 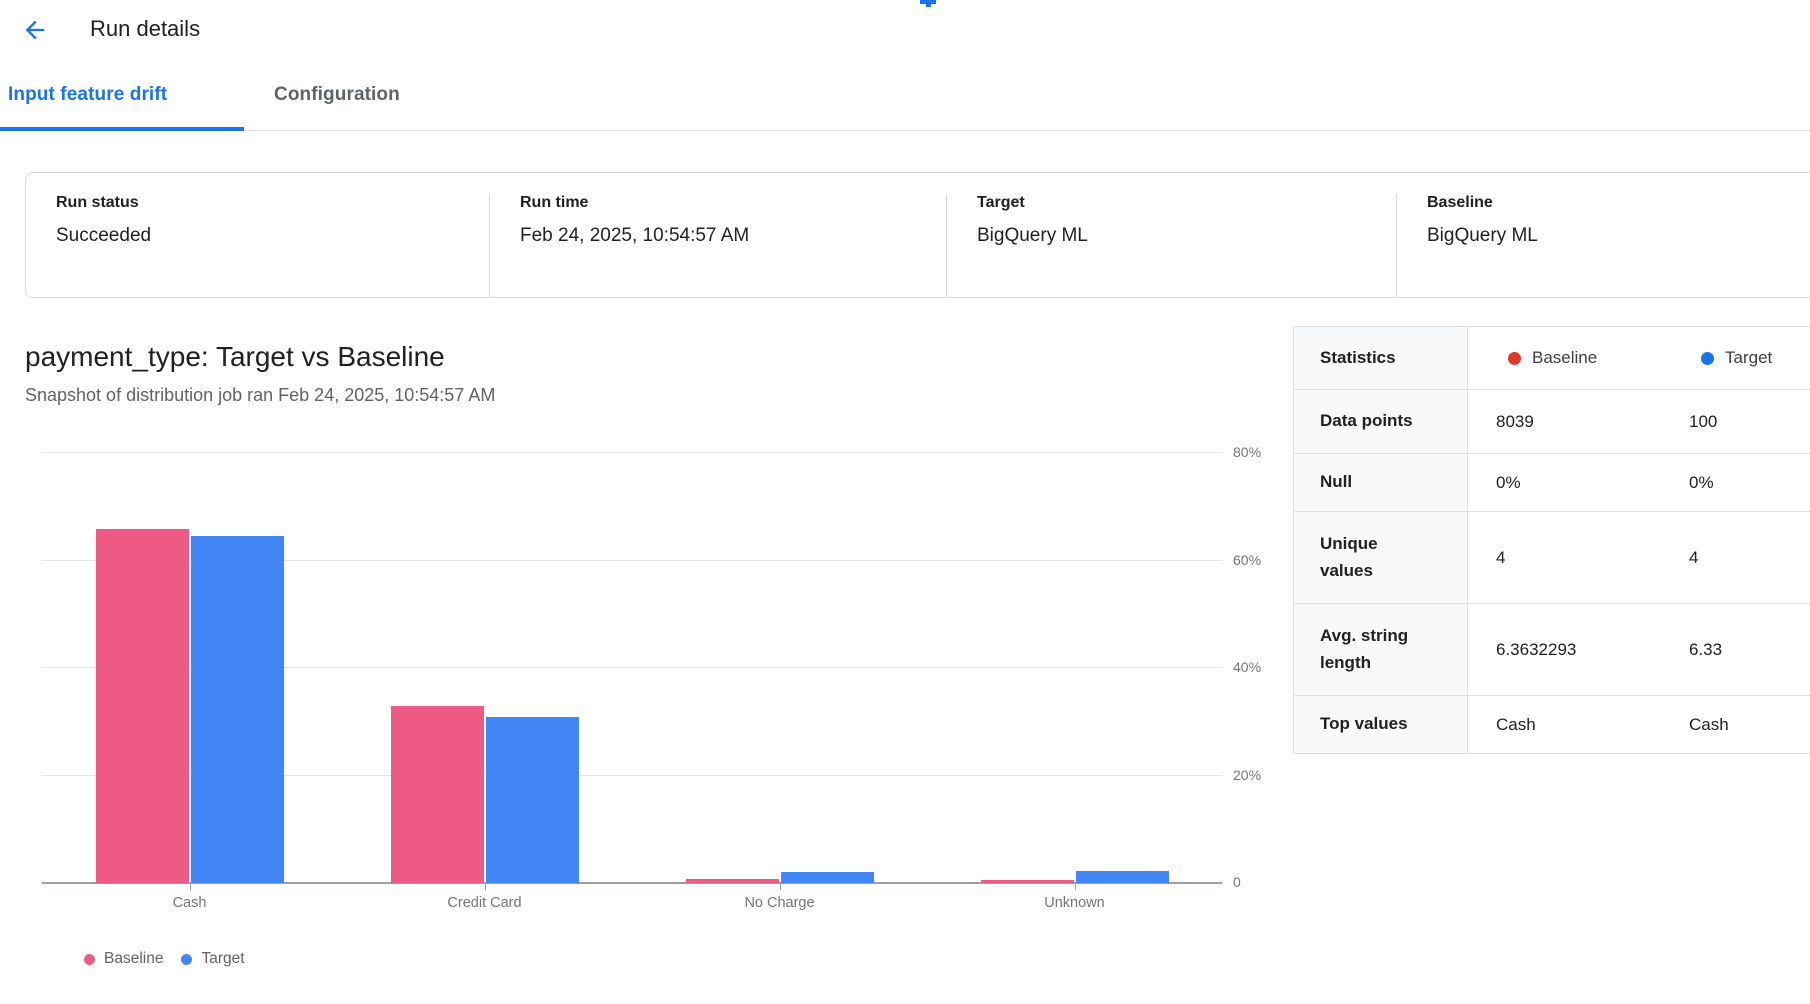 What do you see at coordinates (1032, 235) in the screenshot?
I see `target-value: BigQuery ML` at bounding box center [1032, 235].